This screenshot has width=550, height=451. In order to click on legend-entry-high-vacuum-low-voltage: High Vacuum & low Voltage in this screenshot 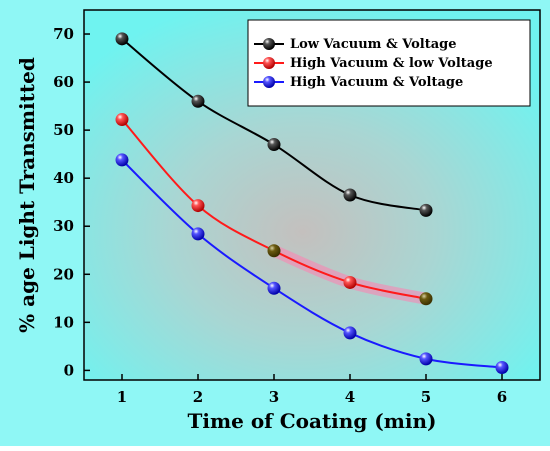, I will do `click(373, 63)`.